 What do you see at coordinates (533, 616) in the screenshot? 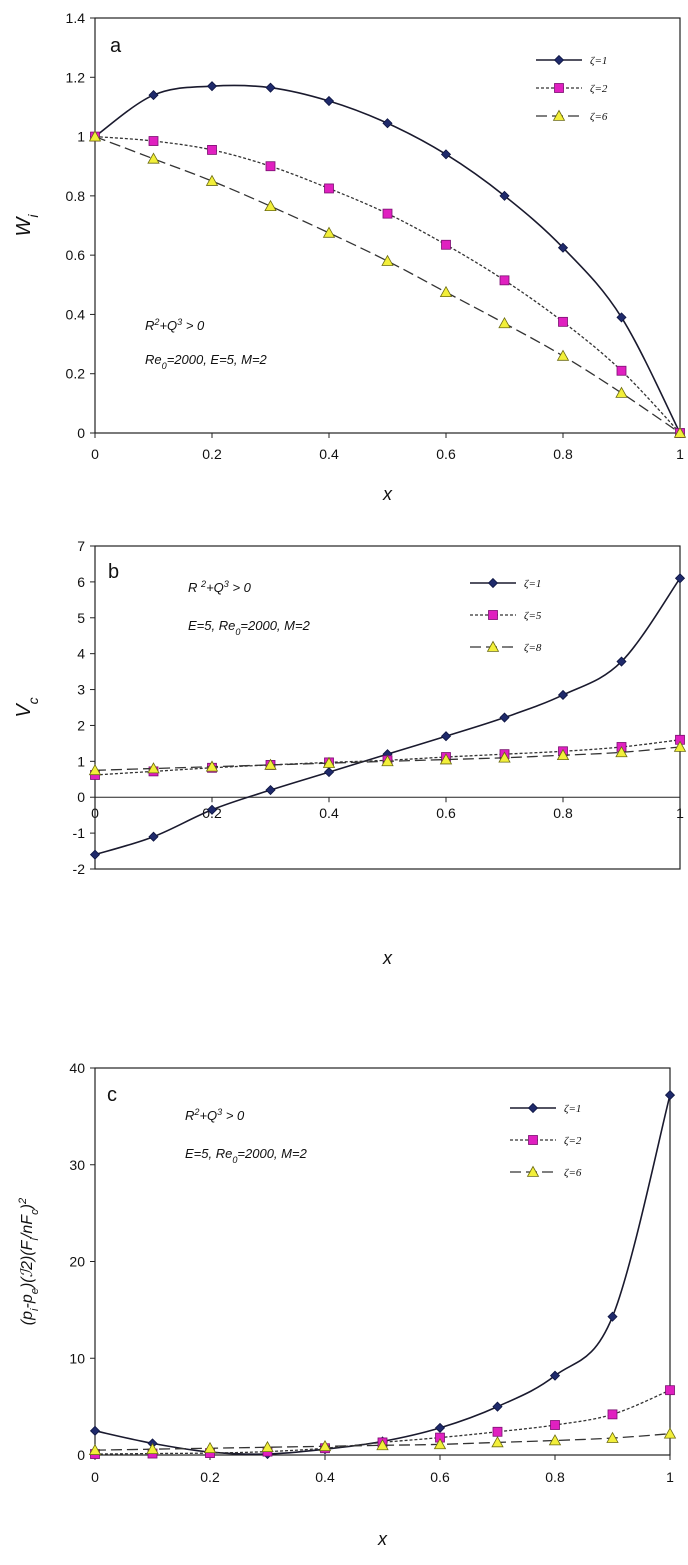
I see `legend-label: ζ=5` at bounding box center [533, 616].